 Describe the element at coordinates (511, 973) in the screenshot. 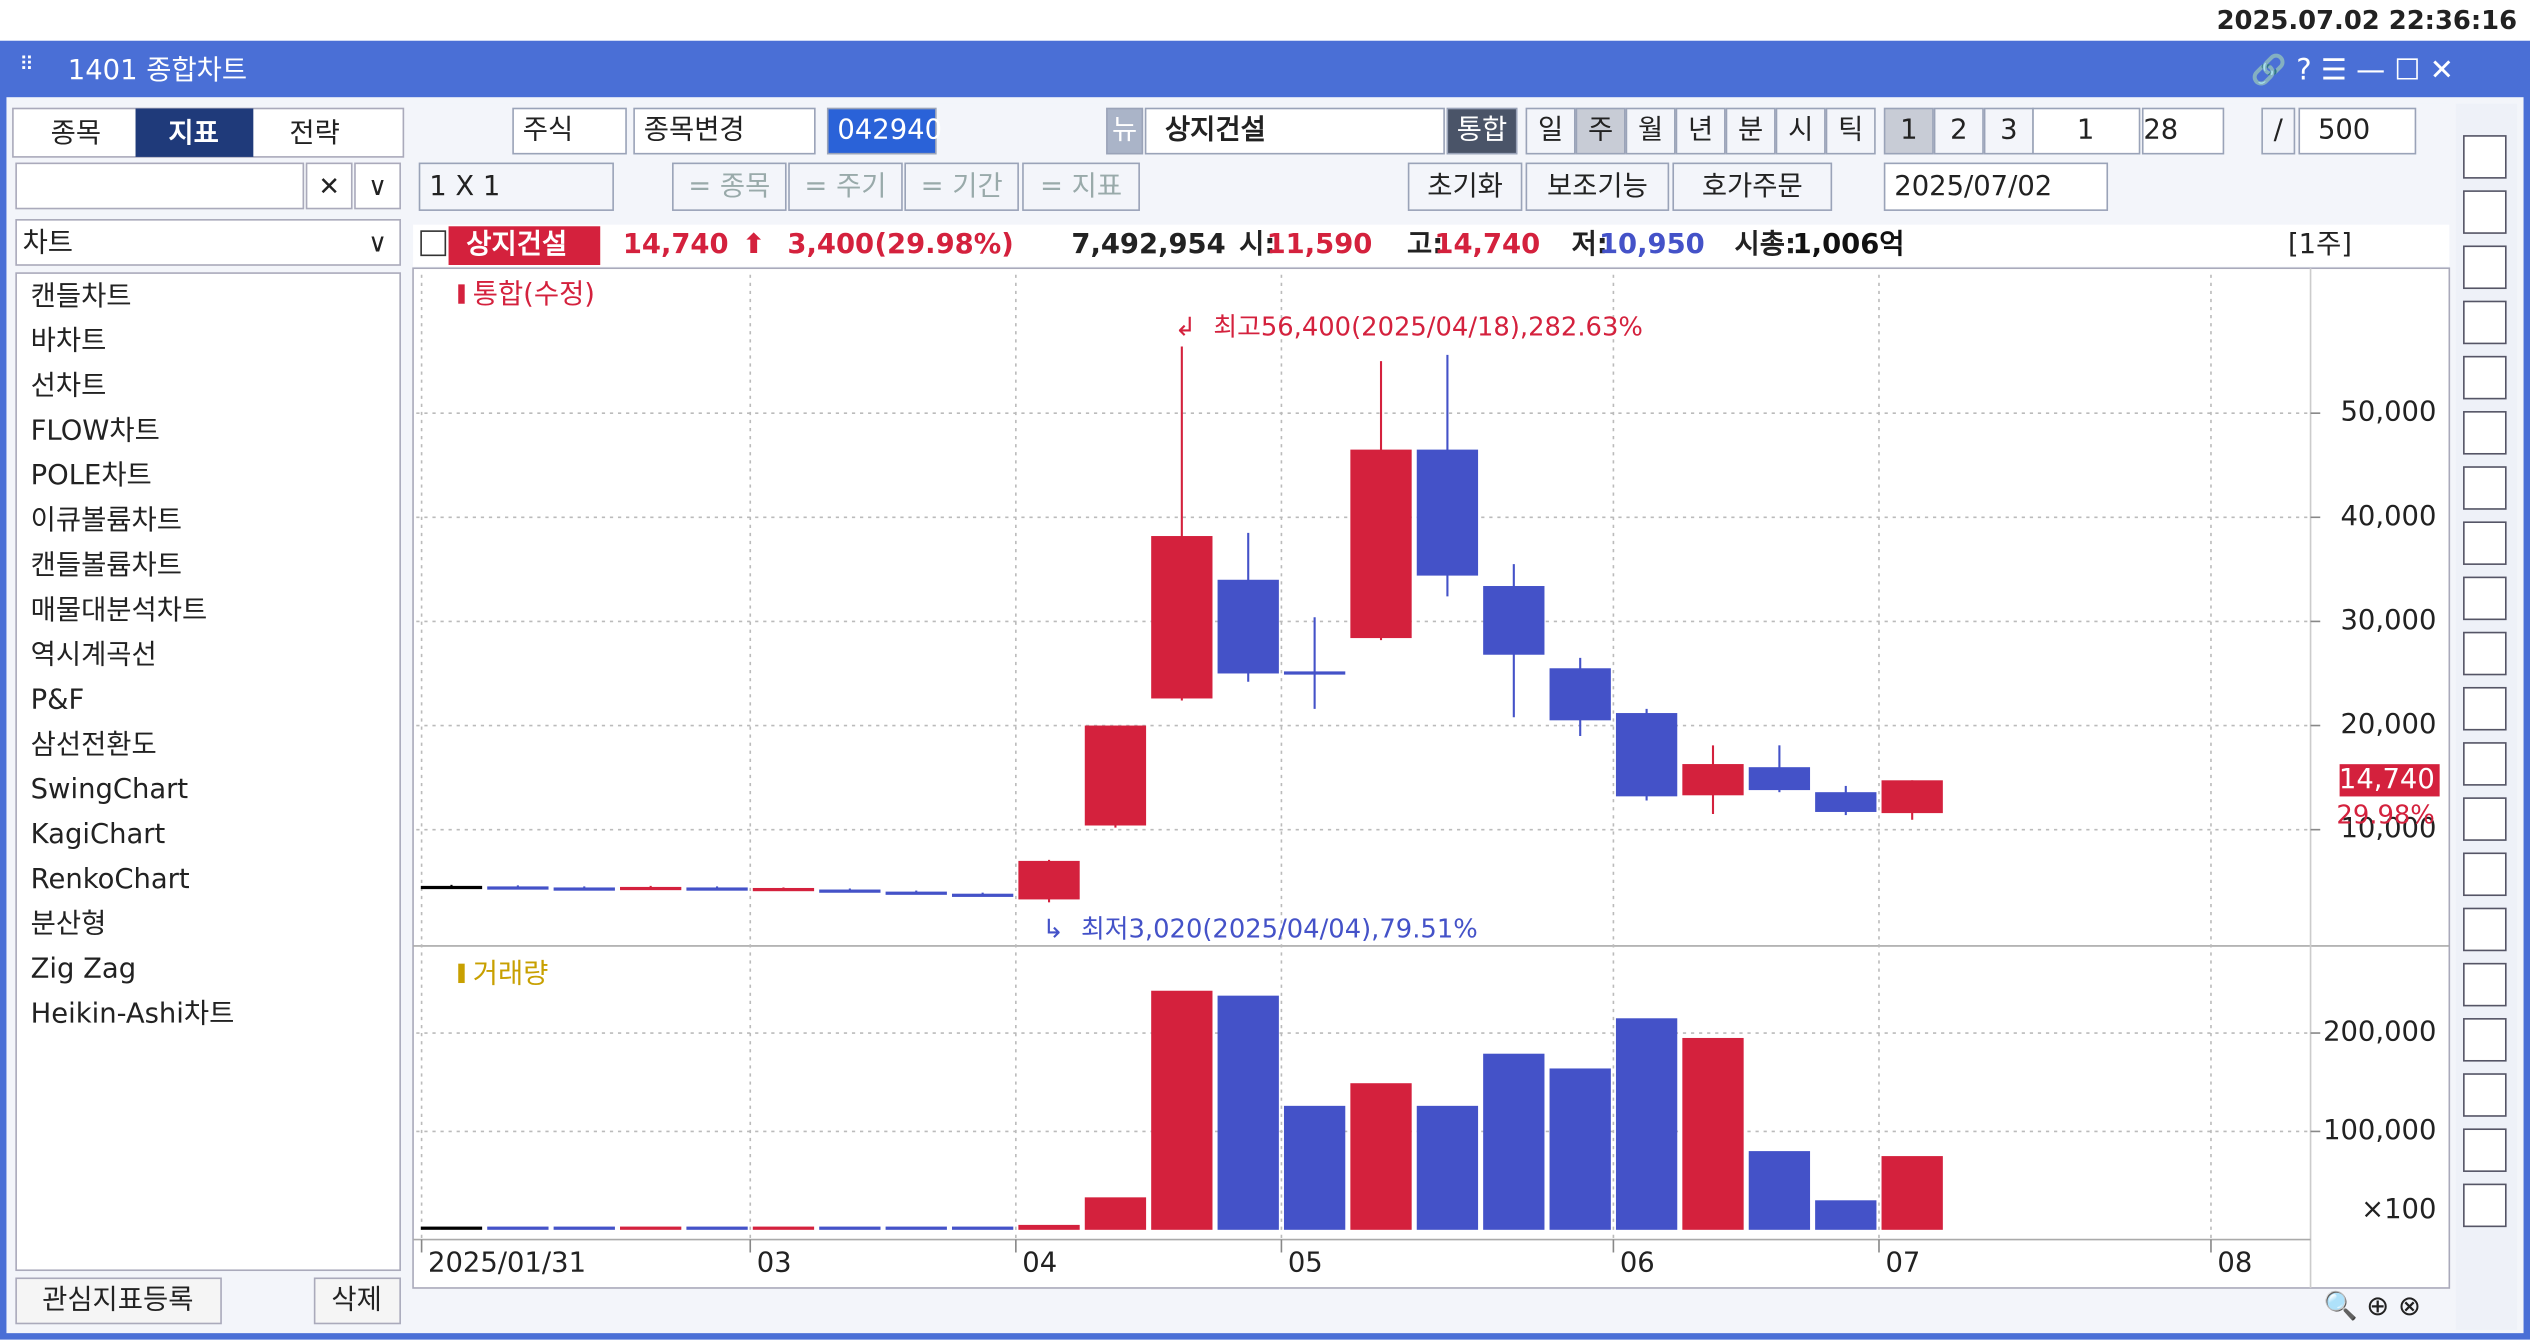

I see `legend: 거래량` at that location.